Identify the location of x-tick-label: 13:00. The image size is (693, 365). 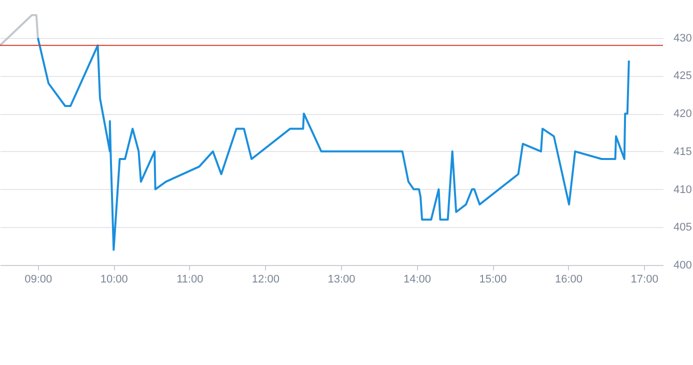
(342, 280).